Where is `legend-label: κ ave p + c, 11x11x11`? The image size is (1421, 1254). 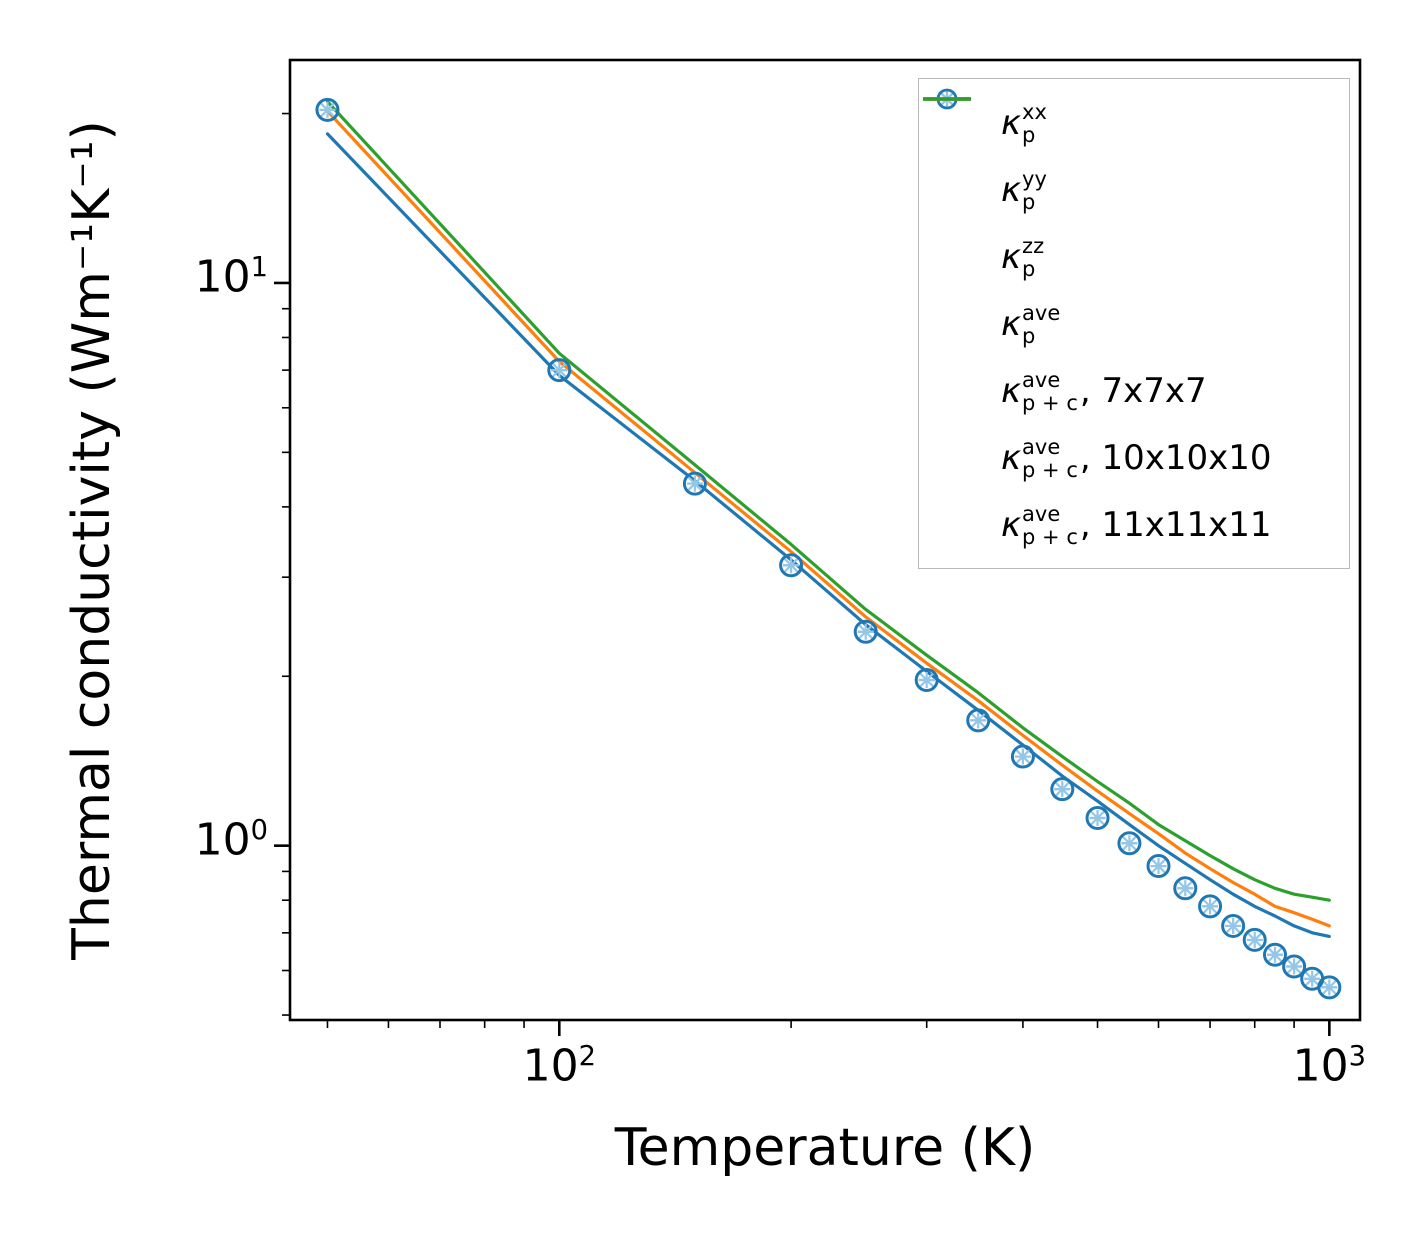
legend-label: κ ave p + c, 11x11x11 is located at coordinates (1136, 525).